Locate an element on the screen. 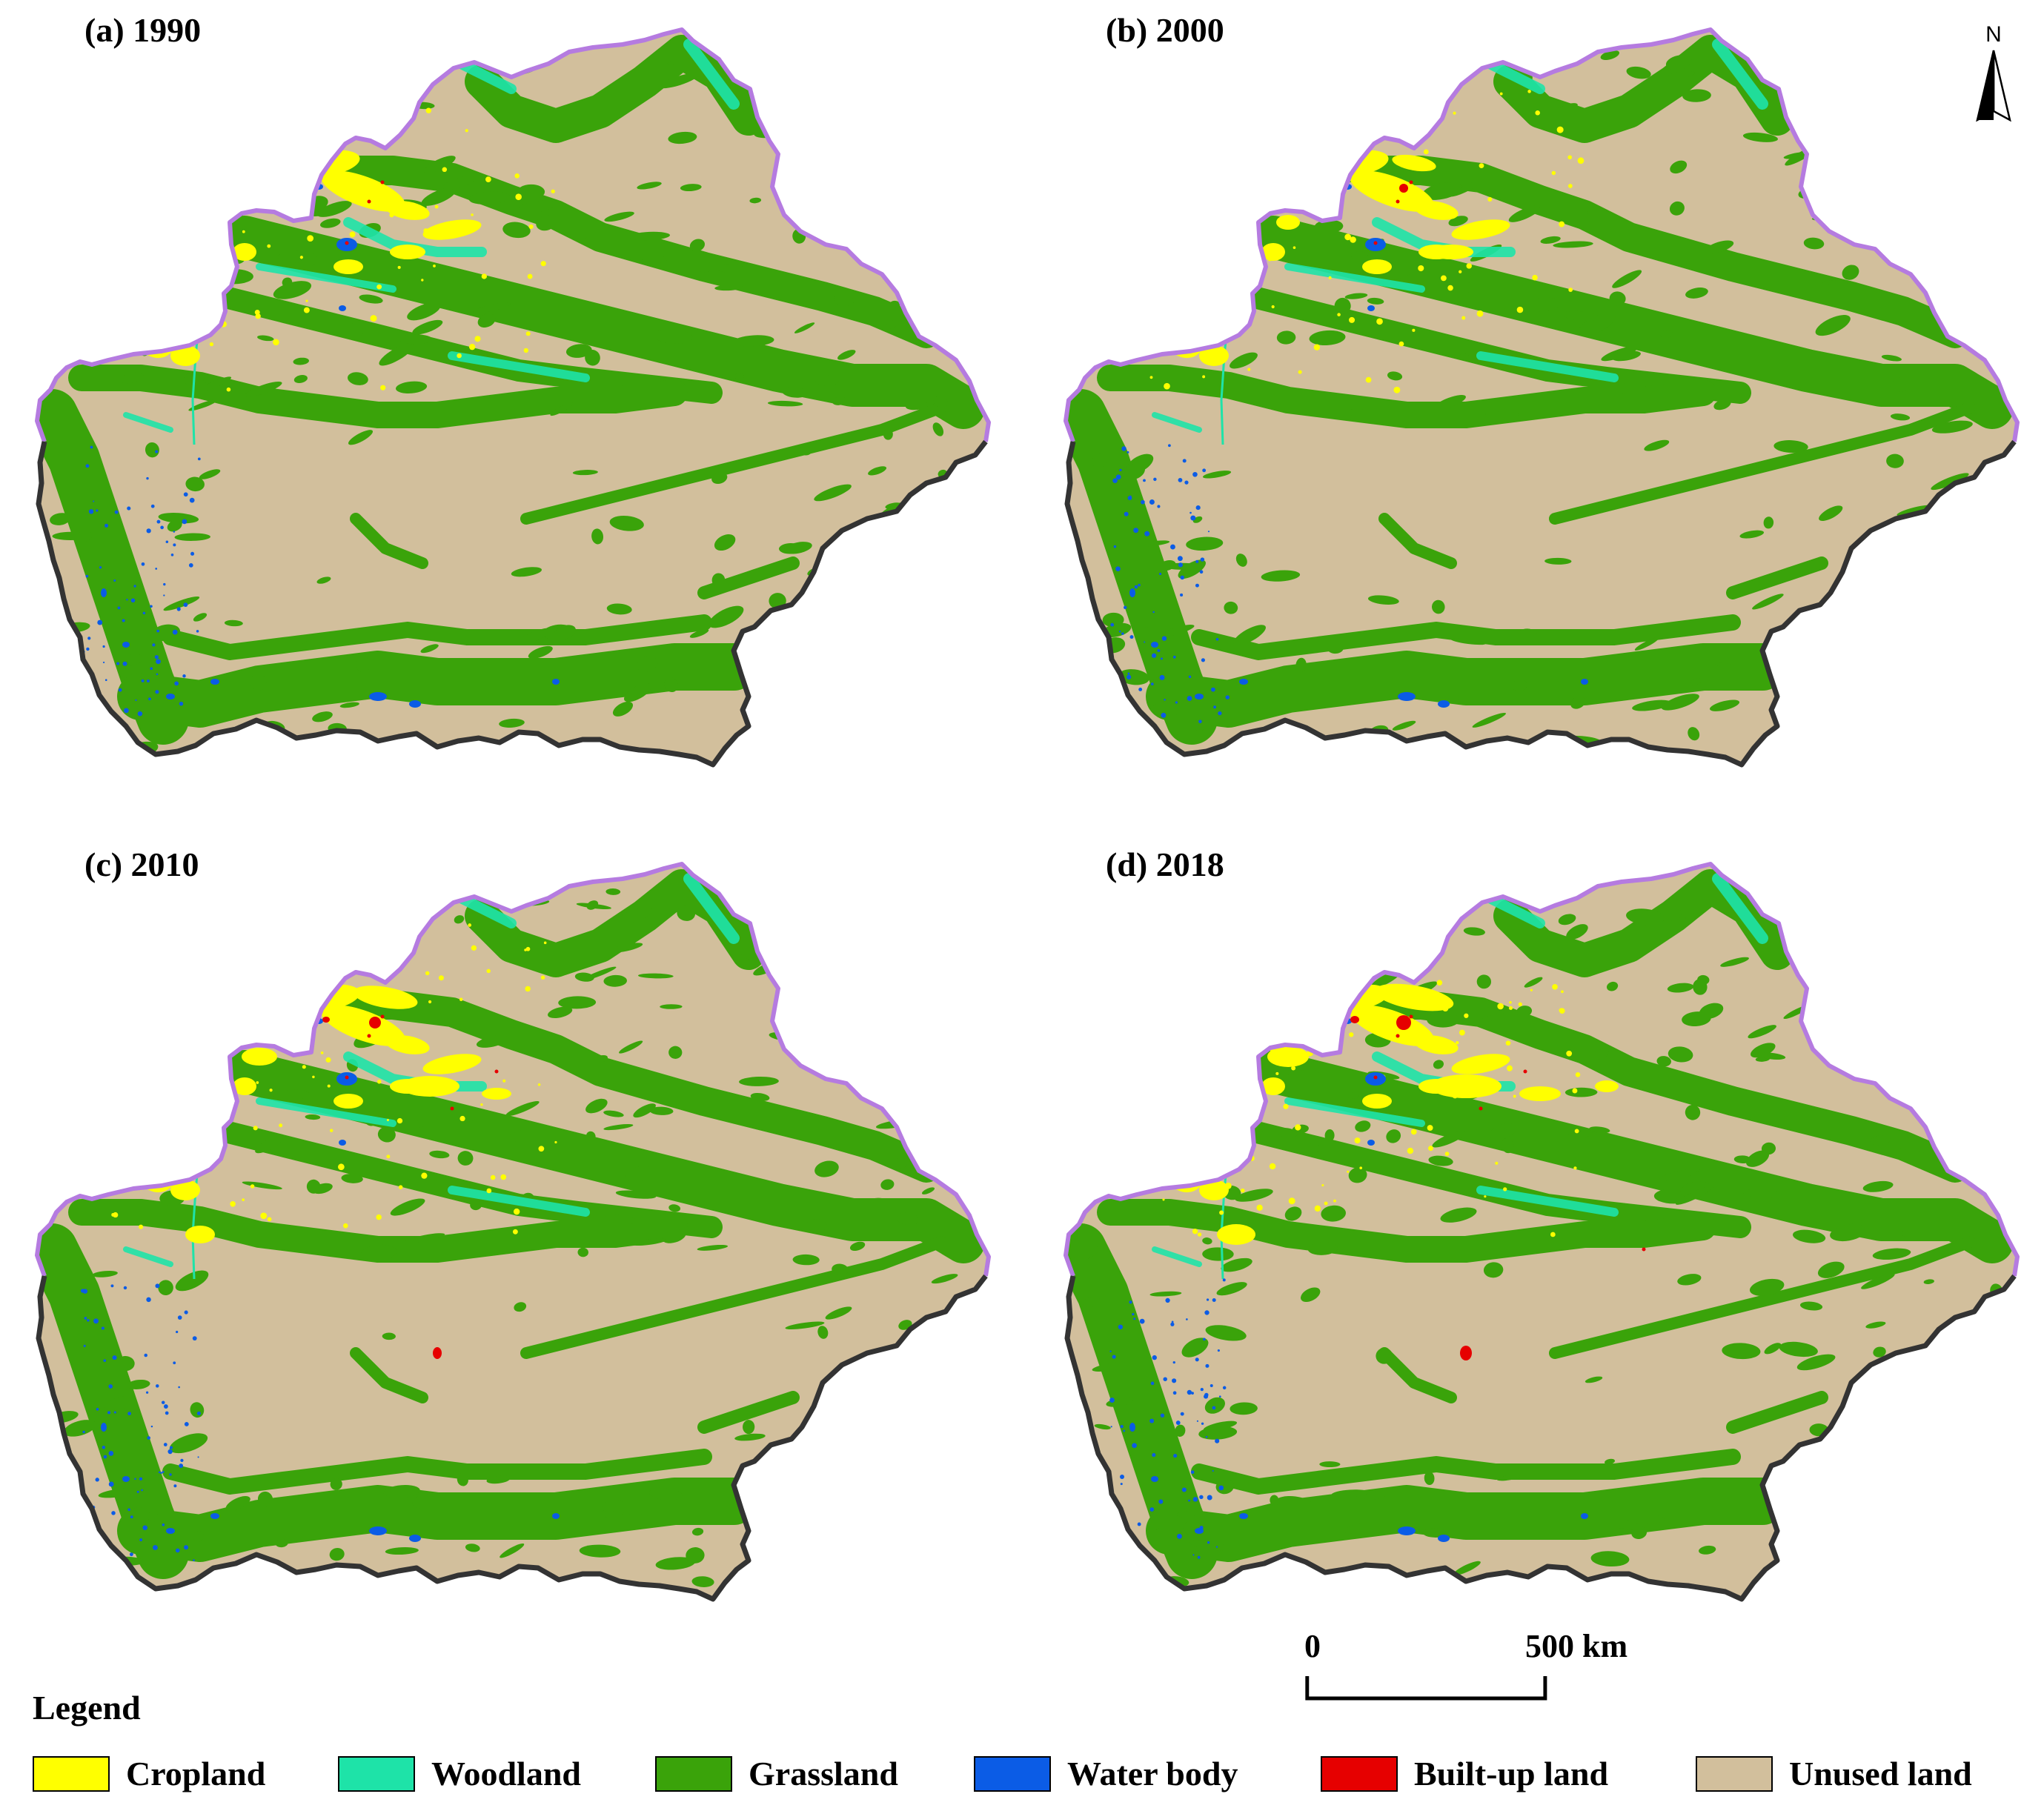 Image resolution: width=2044 pixels, height=1811 pixels. built-up-patch is located at coordinates (438, 1353).